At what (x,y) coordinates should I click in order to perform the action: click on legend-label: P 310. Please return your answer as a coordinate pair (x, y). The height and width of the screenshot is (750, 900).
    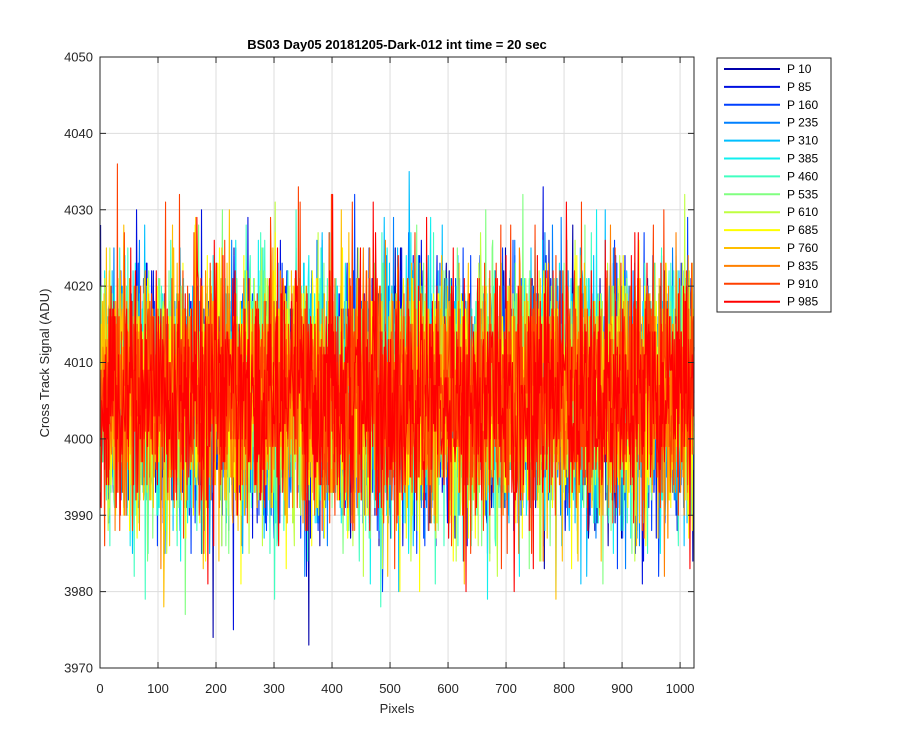
    Looking at the image, I should click on (802, 141).